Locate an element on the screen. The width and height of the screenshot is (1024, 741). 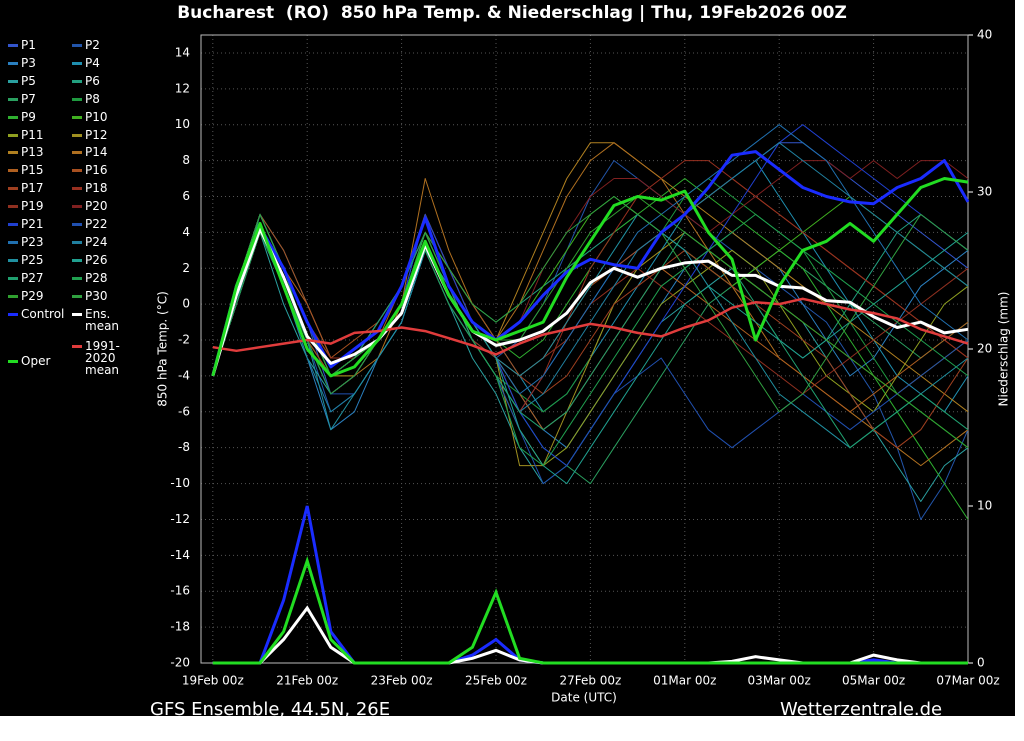
footer-right: Wetterzentrale.de is located at coordinates (861, 709).